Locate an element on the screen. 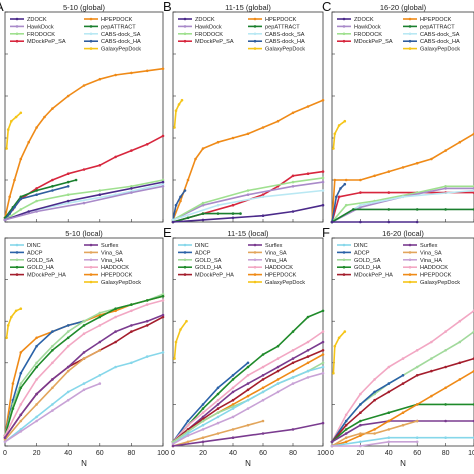 The image size is (474, 474). panel-5-x-tick-label-1: 20 is located at coordinates (361, 453).